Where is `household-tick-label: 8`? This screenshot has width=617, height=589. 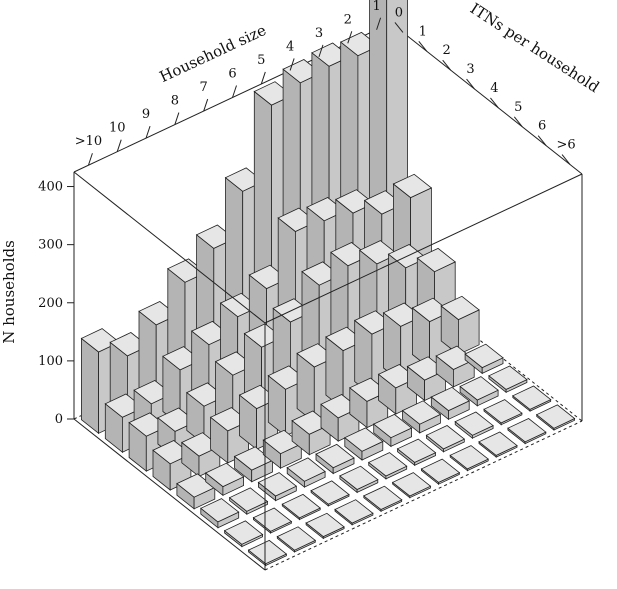 household-tick-label: 8 is located at coordinates (175, 101).